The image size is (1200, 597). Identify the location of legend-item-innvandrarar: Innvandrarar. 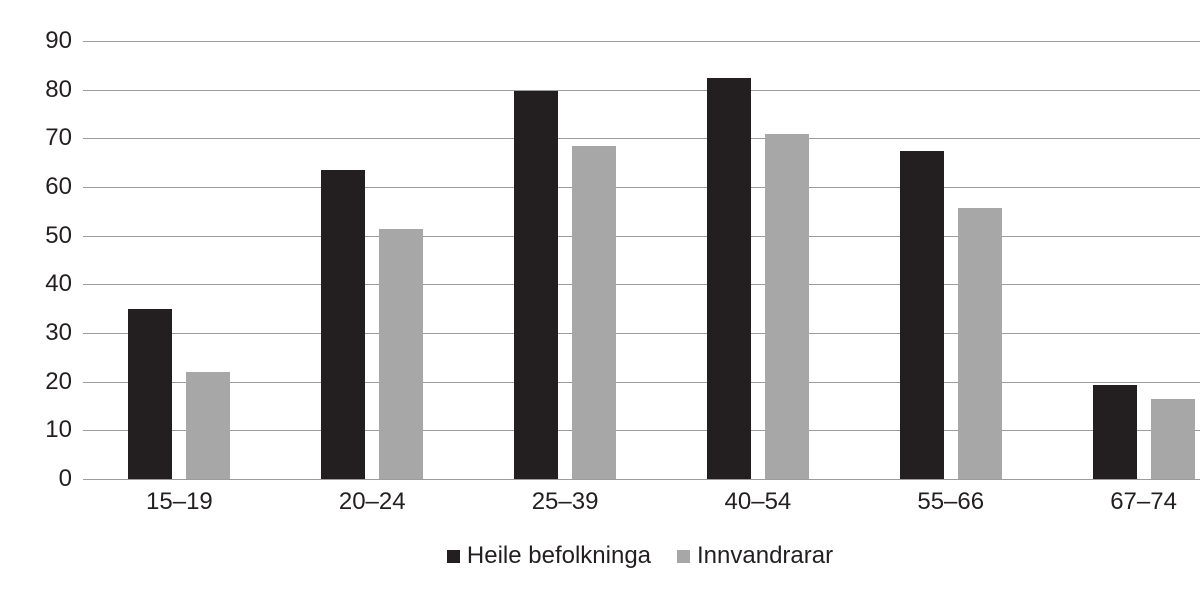
(755, 556).